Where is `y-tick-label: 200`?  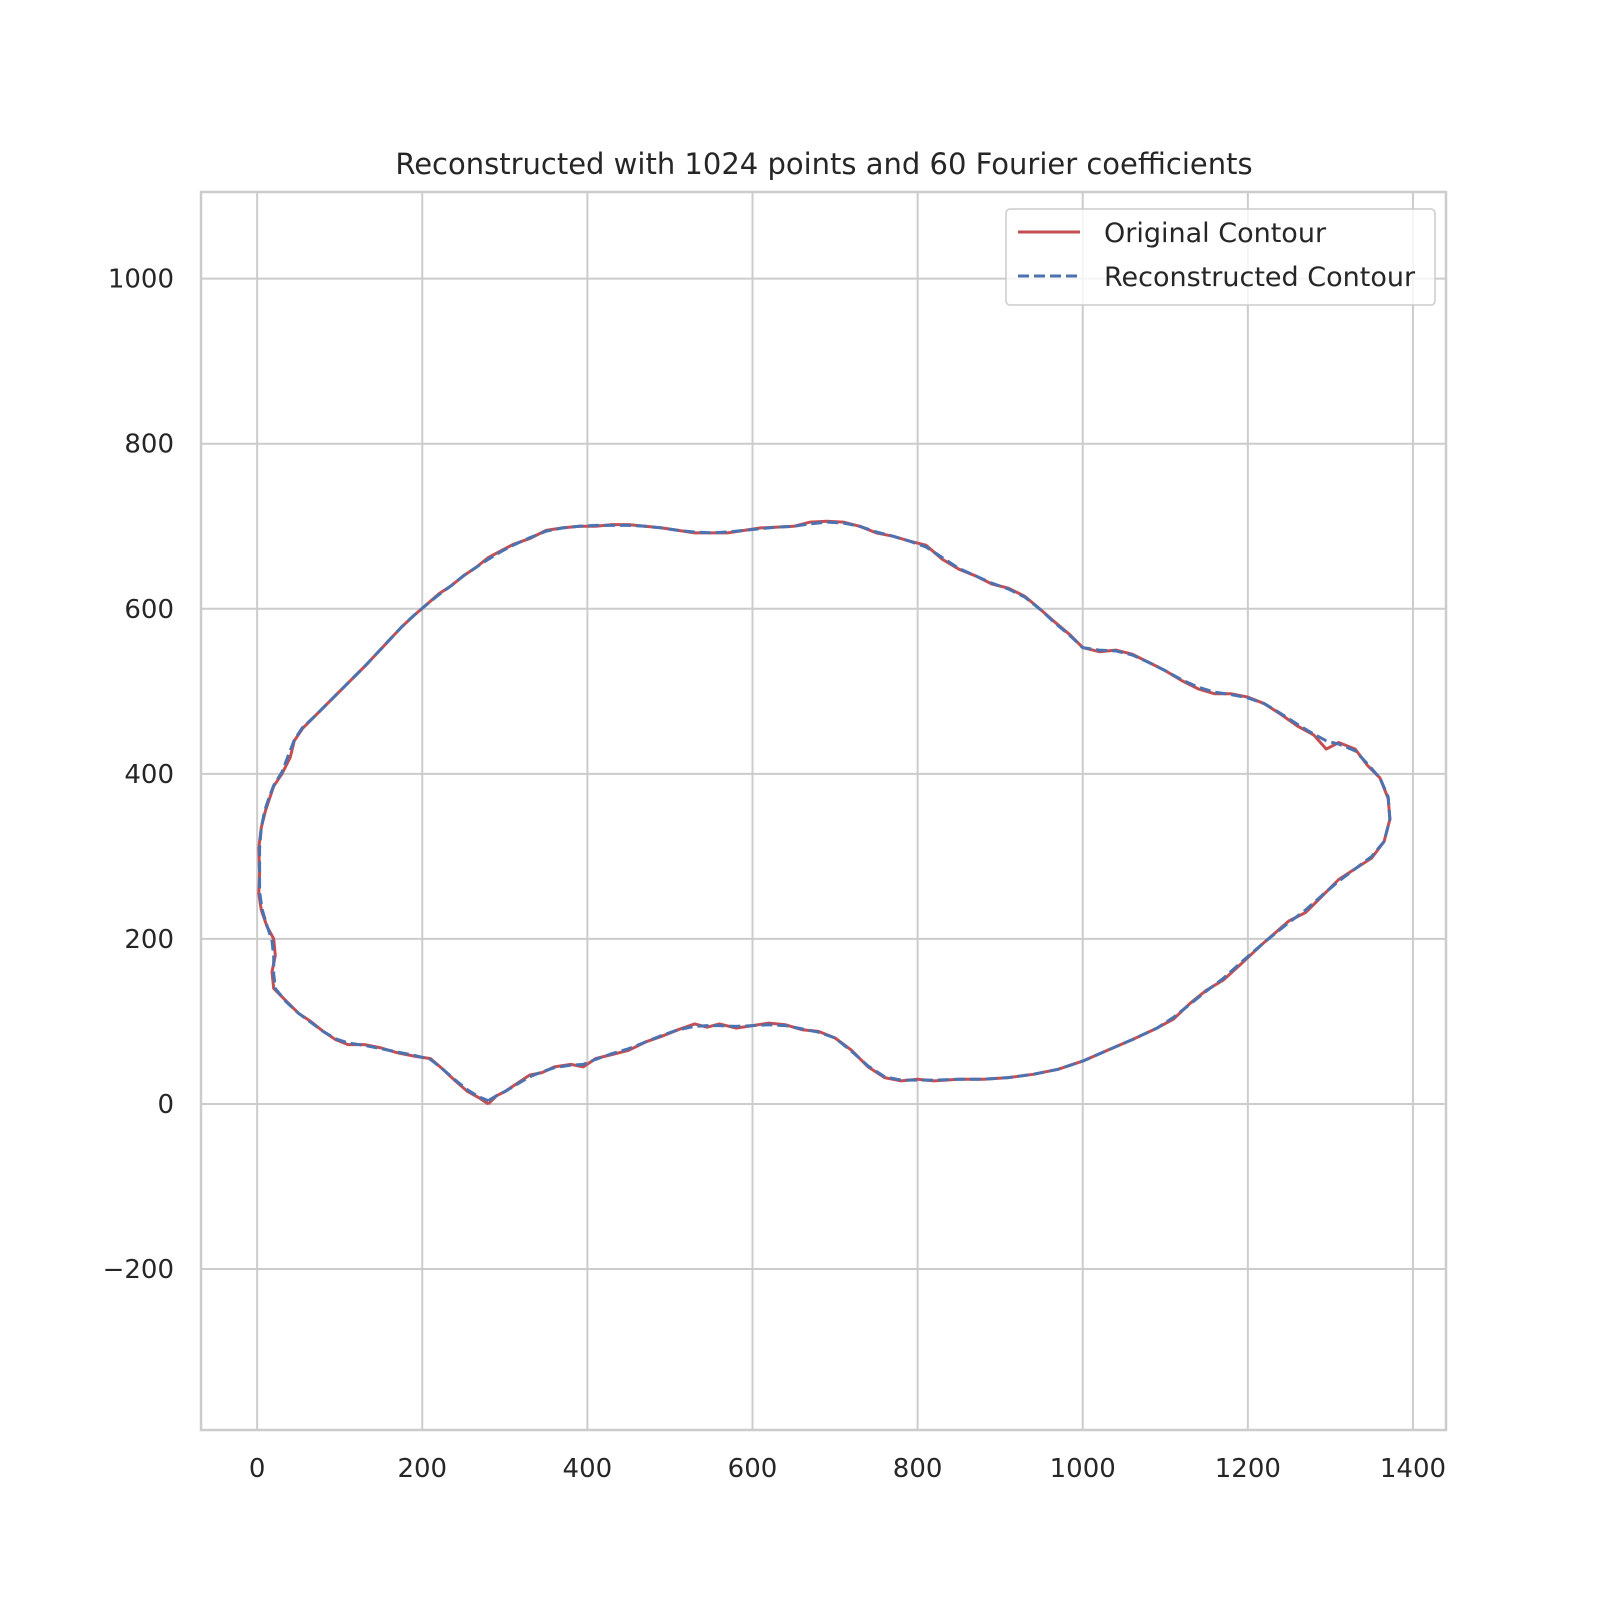 y-tick-label: 200 is located at coordinates (149, 940).